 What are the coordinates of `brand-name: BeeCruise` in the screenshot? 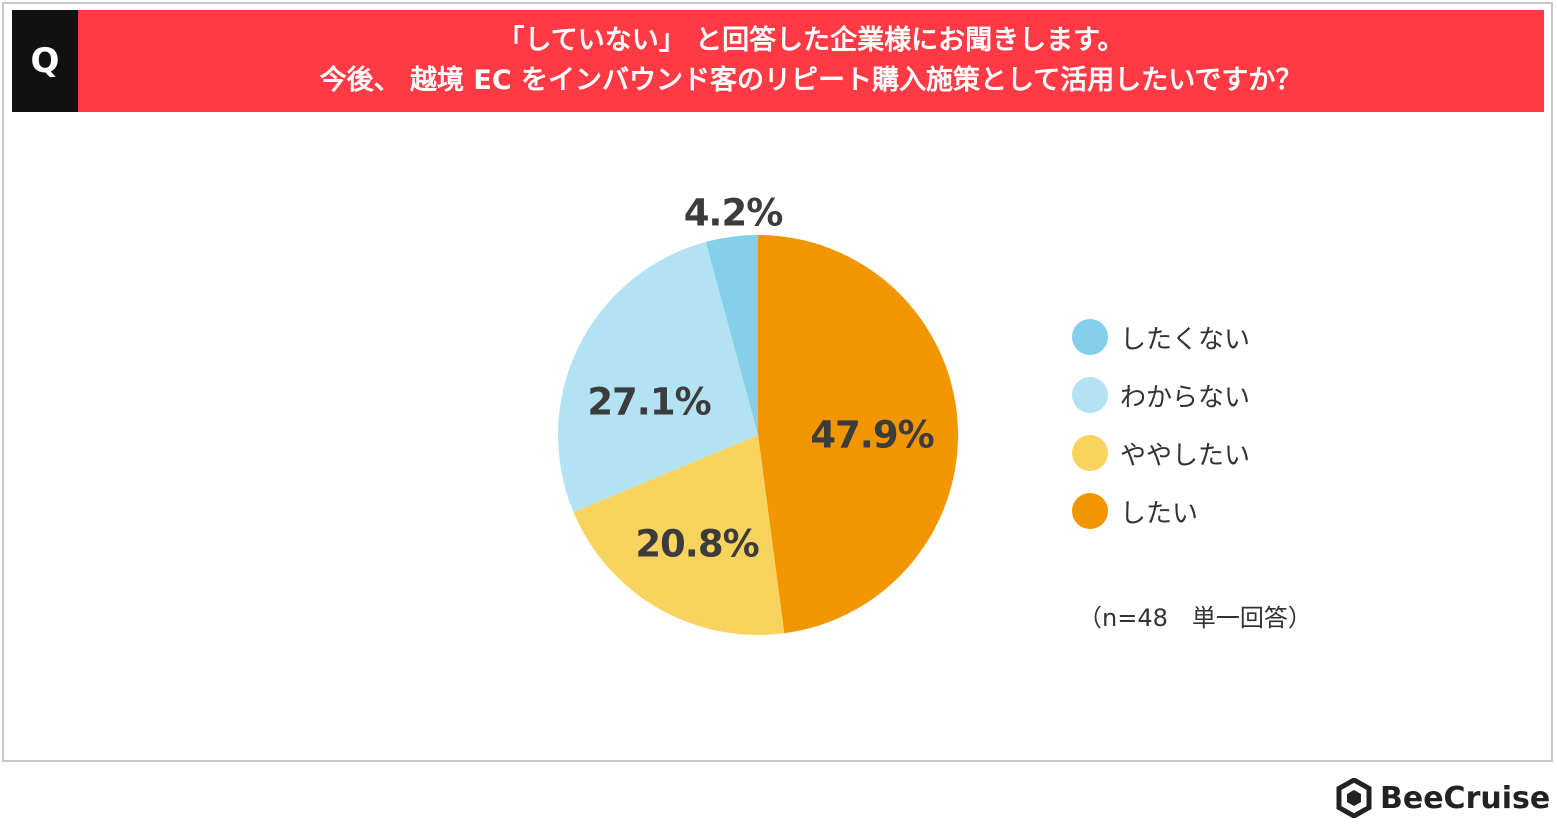 It's located at (1465, 798).